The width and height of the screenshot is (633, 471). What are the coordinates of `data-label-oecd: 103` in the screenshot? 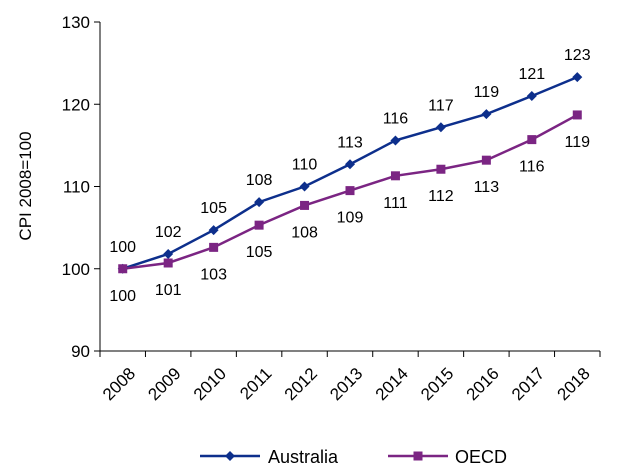 It's located at (213, 274).